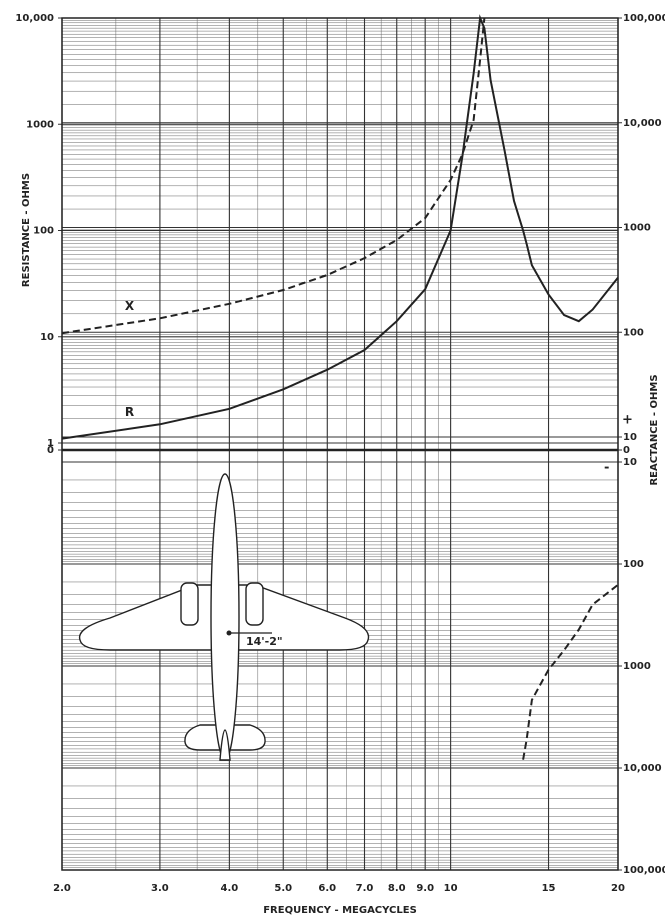  I want to click on airplane, so click(224, 617).